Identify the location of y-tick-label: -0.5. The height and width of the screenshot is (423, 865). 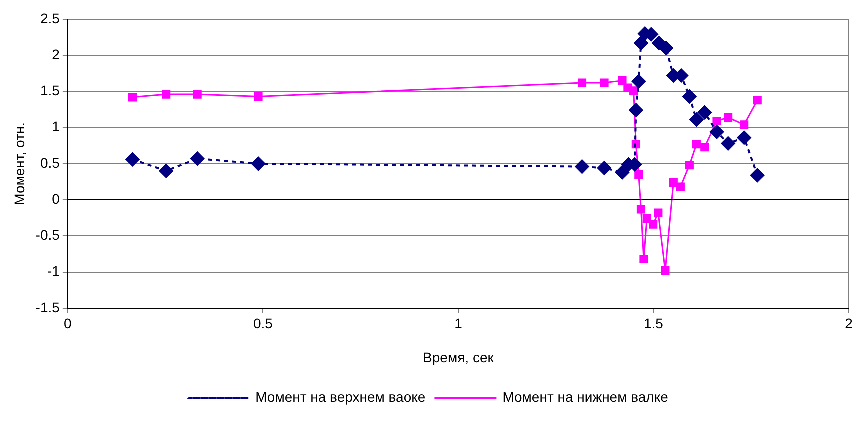
(48, 235).